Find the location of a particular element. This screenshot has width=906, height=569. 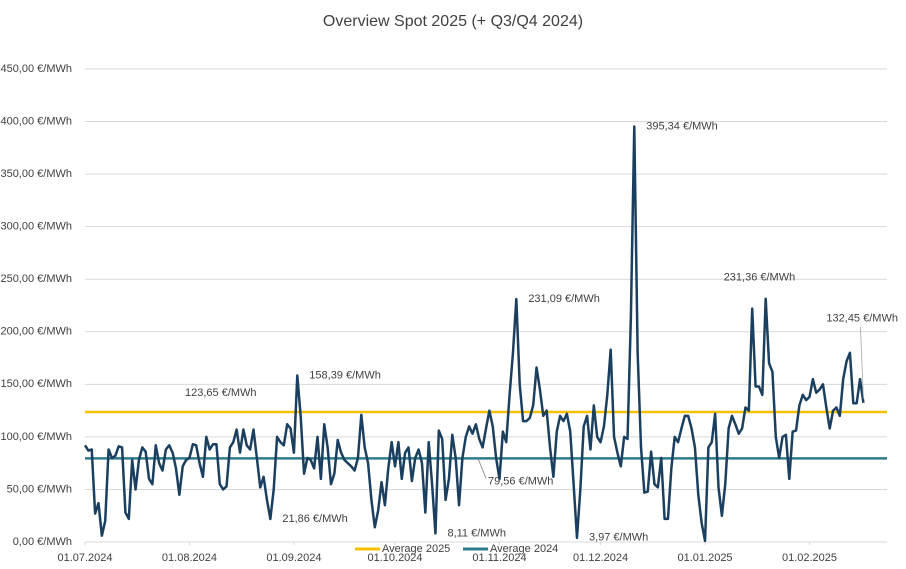

x-tick-label: 01.11.2024 is located at coordinates (499, 558).